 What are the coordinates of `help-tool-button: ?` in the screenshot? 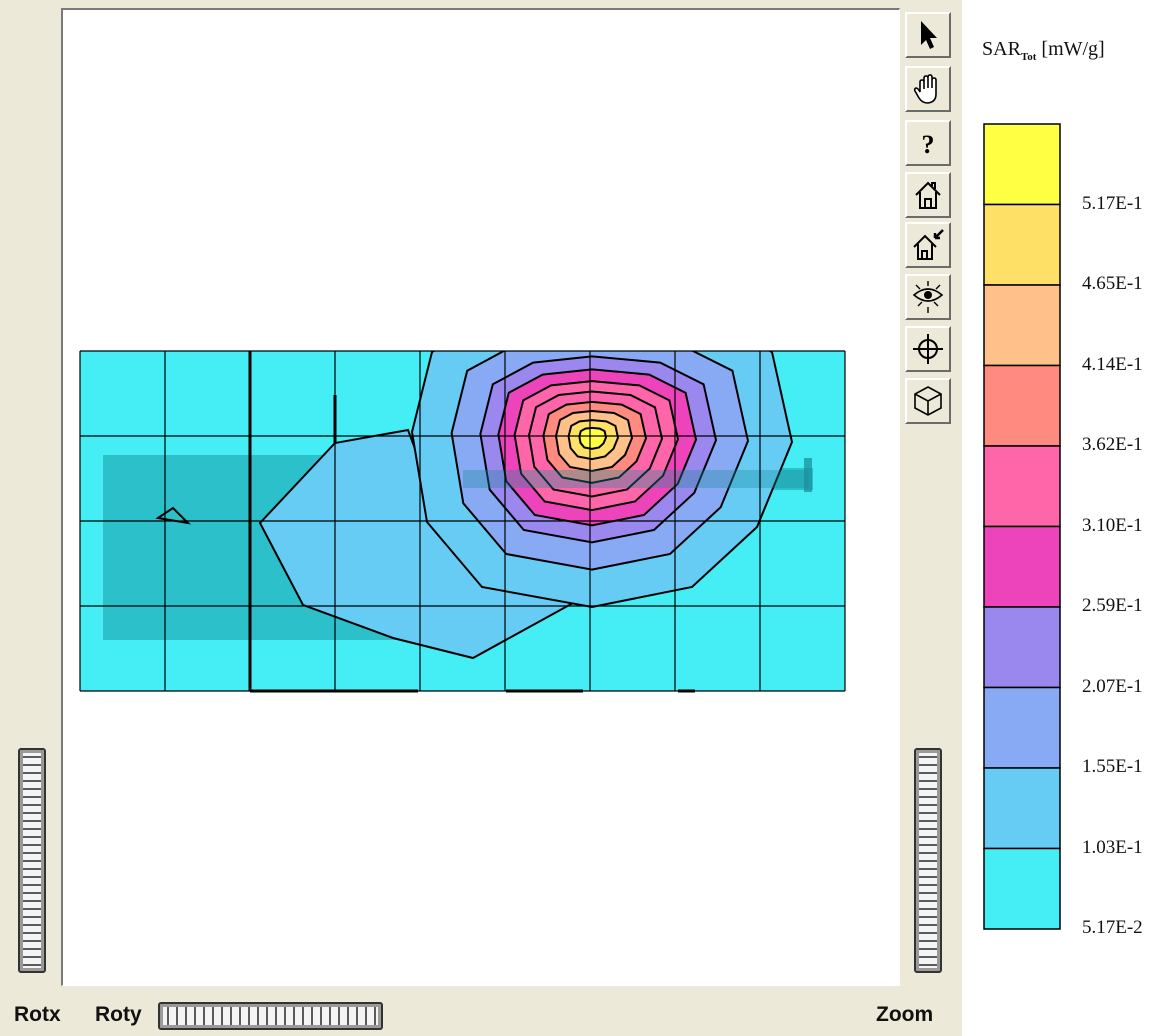 It's located at (928, 143).